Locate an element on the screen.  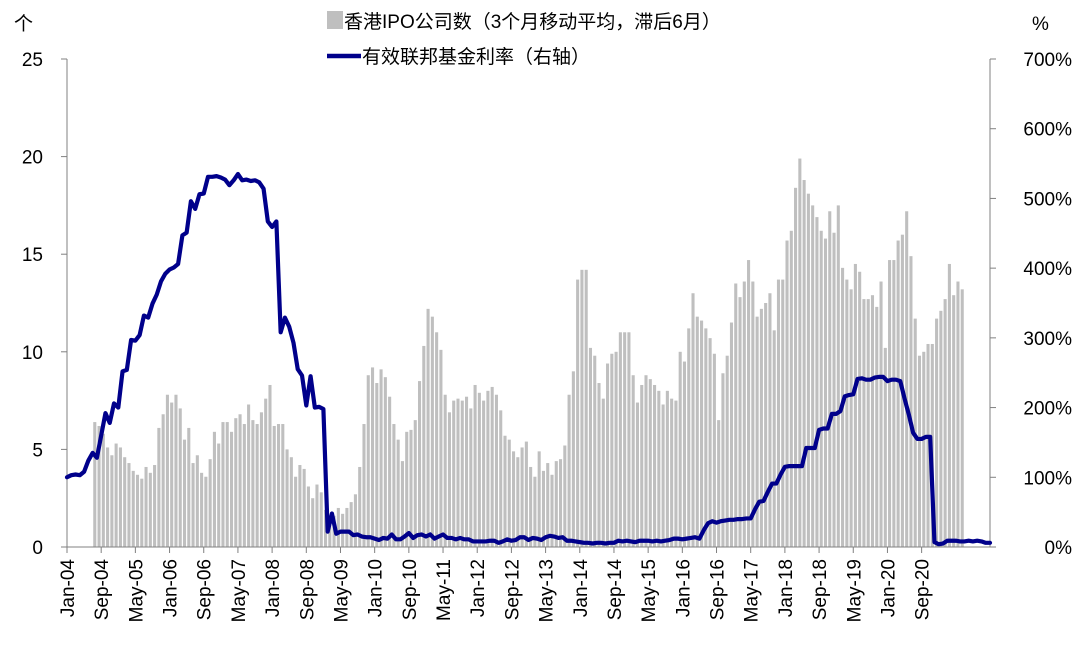
right-tick-label: 600% is located at coordinates (1047, 130).